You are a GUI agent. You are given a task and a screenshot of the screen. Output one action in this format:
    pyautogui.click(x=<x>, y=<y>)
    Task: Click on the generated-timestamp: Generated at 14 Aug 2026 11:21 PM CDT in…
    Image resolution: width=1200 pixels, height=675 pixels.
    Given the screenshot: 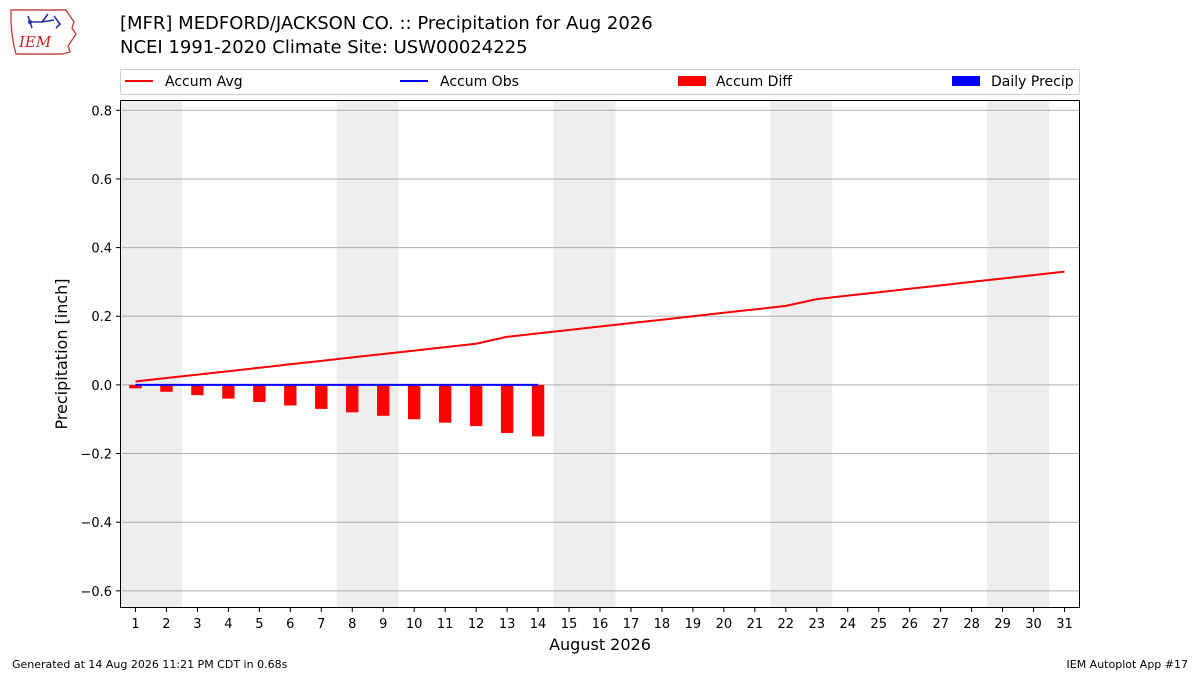 What is the action you would take?
    pyautogui.click(x=150, y=664)
    